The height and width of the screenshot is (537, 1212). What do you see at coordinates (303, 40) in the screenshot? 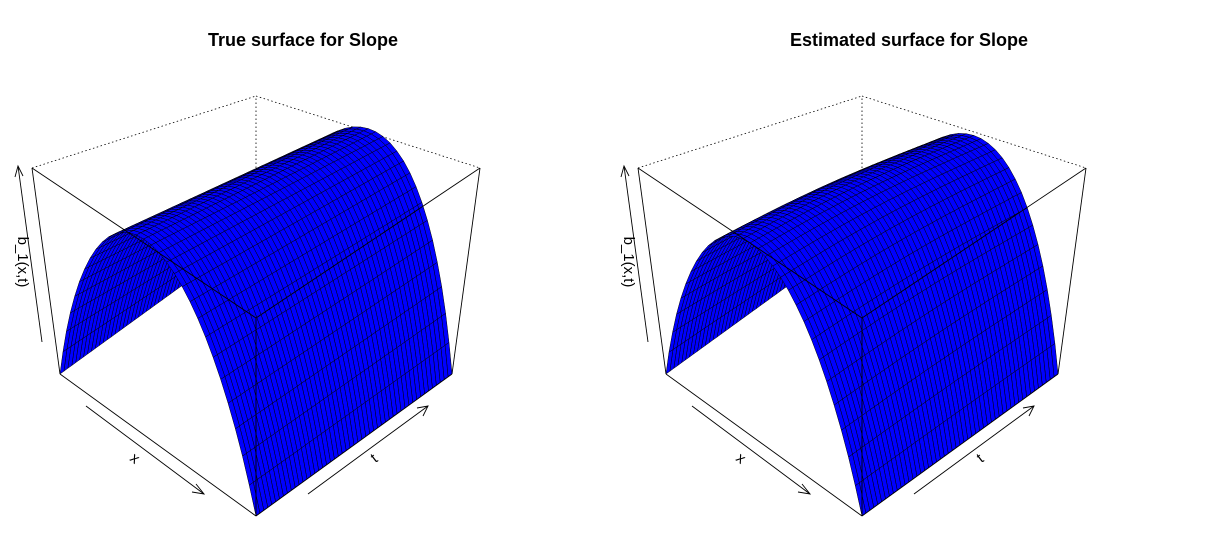
I see `chart-title: True surface for Slope` at bounding box center [303, 40].